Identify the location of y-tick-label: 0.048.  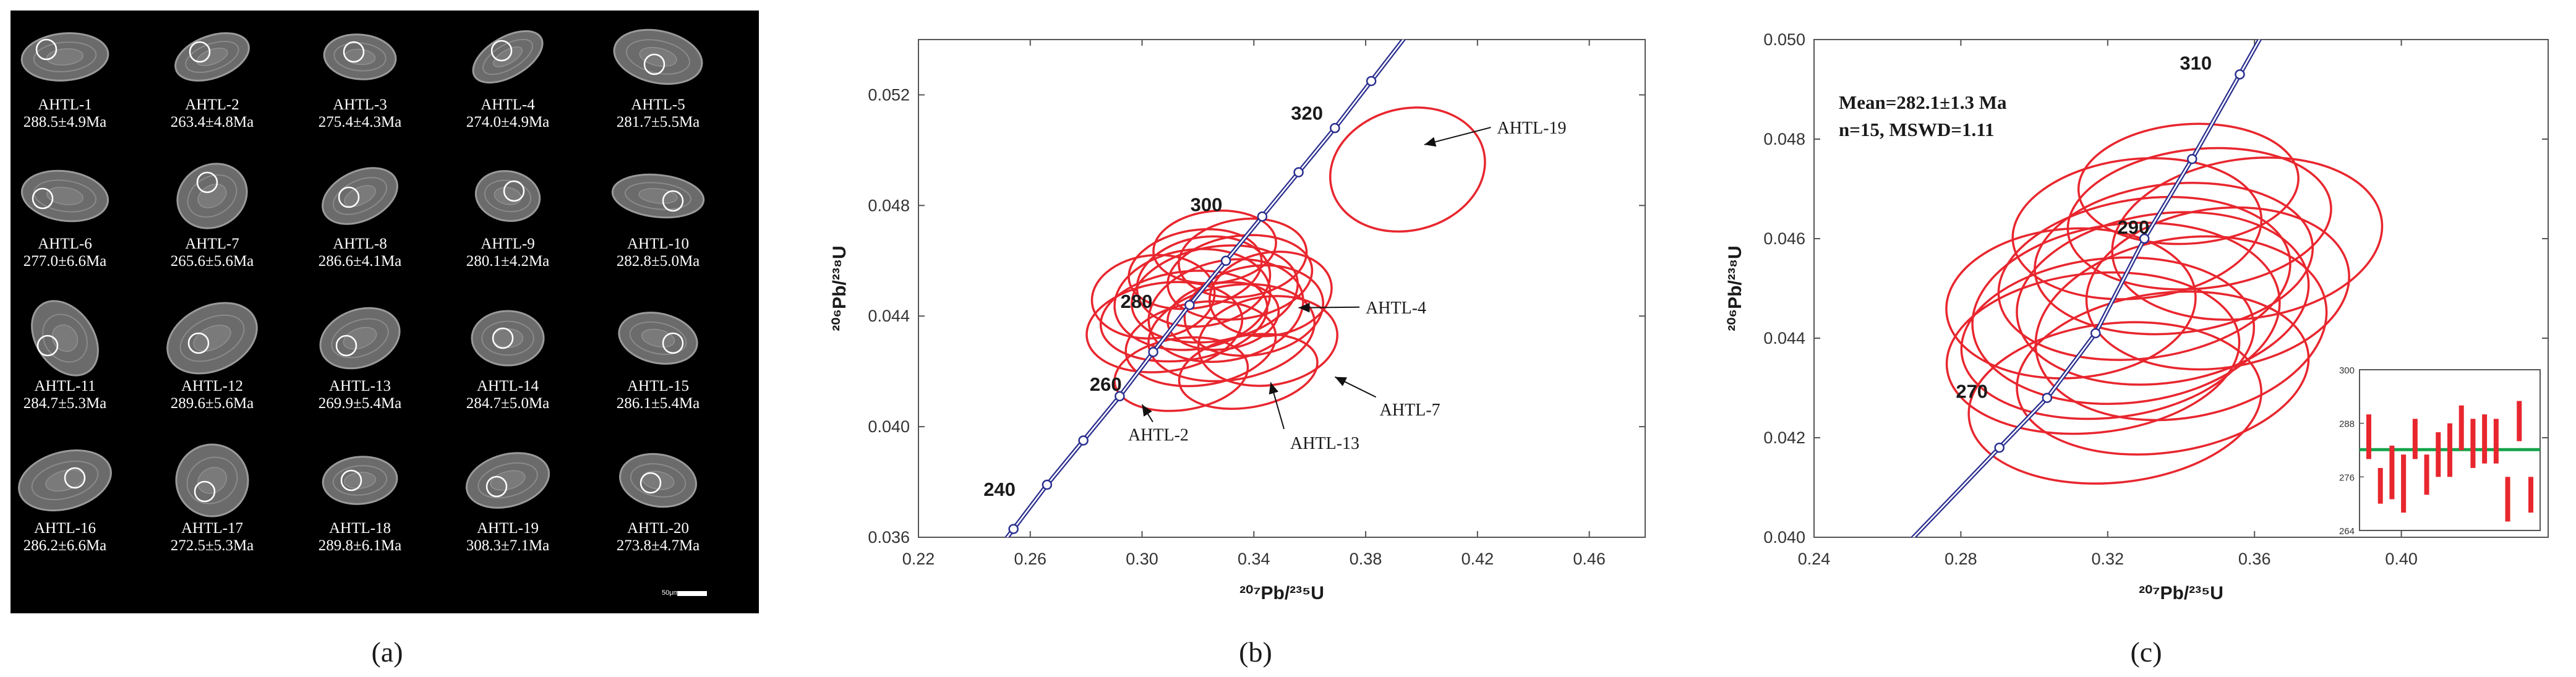
(889, 205).